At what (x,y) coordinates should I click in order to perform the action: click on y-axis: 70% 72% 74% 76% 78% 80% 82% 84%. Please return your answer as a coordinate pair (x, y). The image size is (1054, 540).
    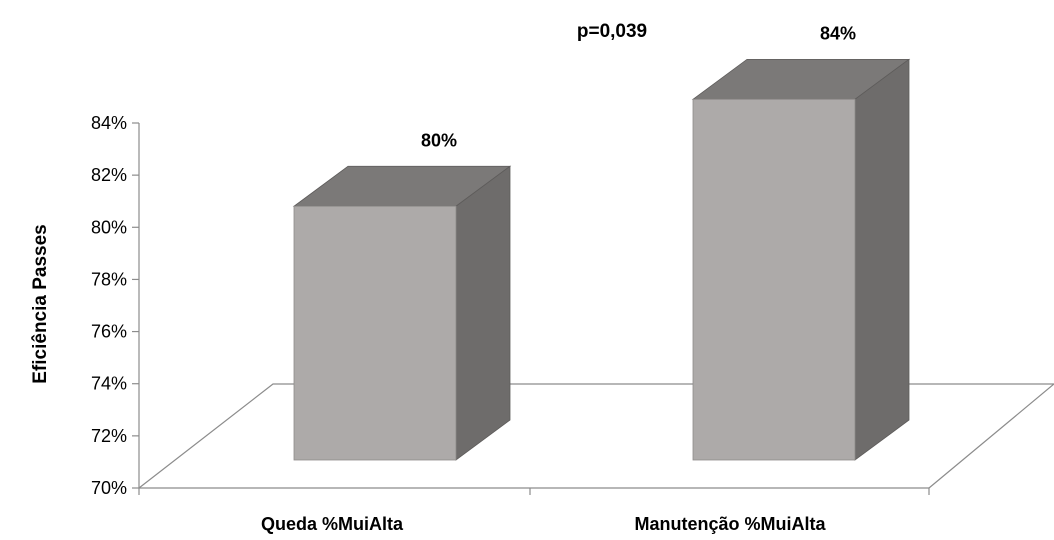
    Looking at the image, I should click on (115, 305).